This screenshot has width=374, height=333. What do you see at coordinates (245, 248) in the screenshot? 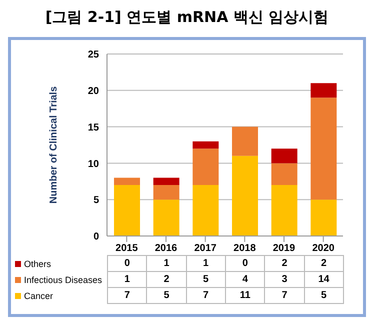
I see `x-tick-label: 2018` at bounding box center [245, 248].